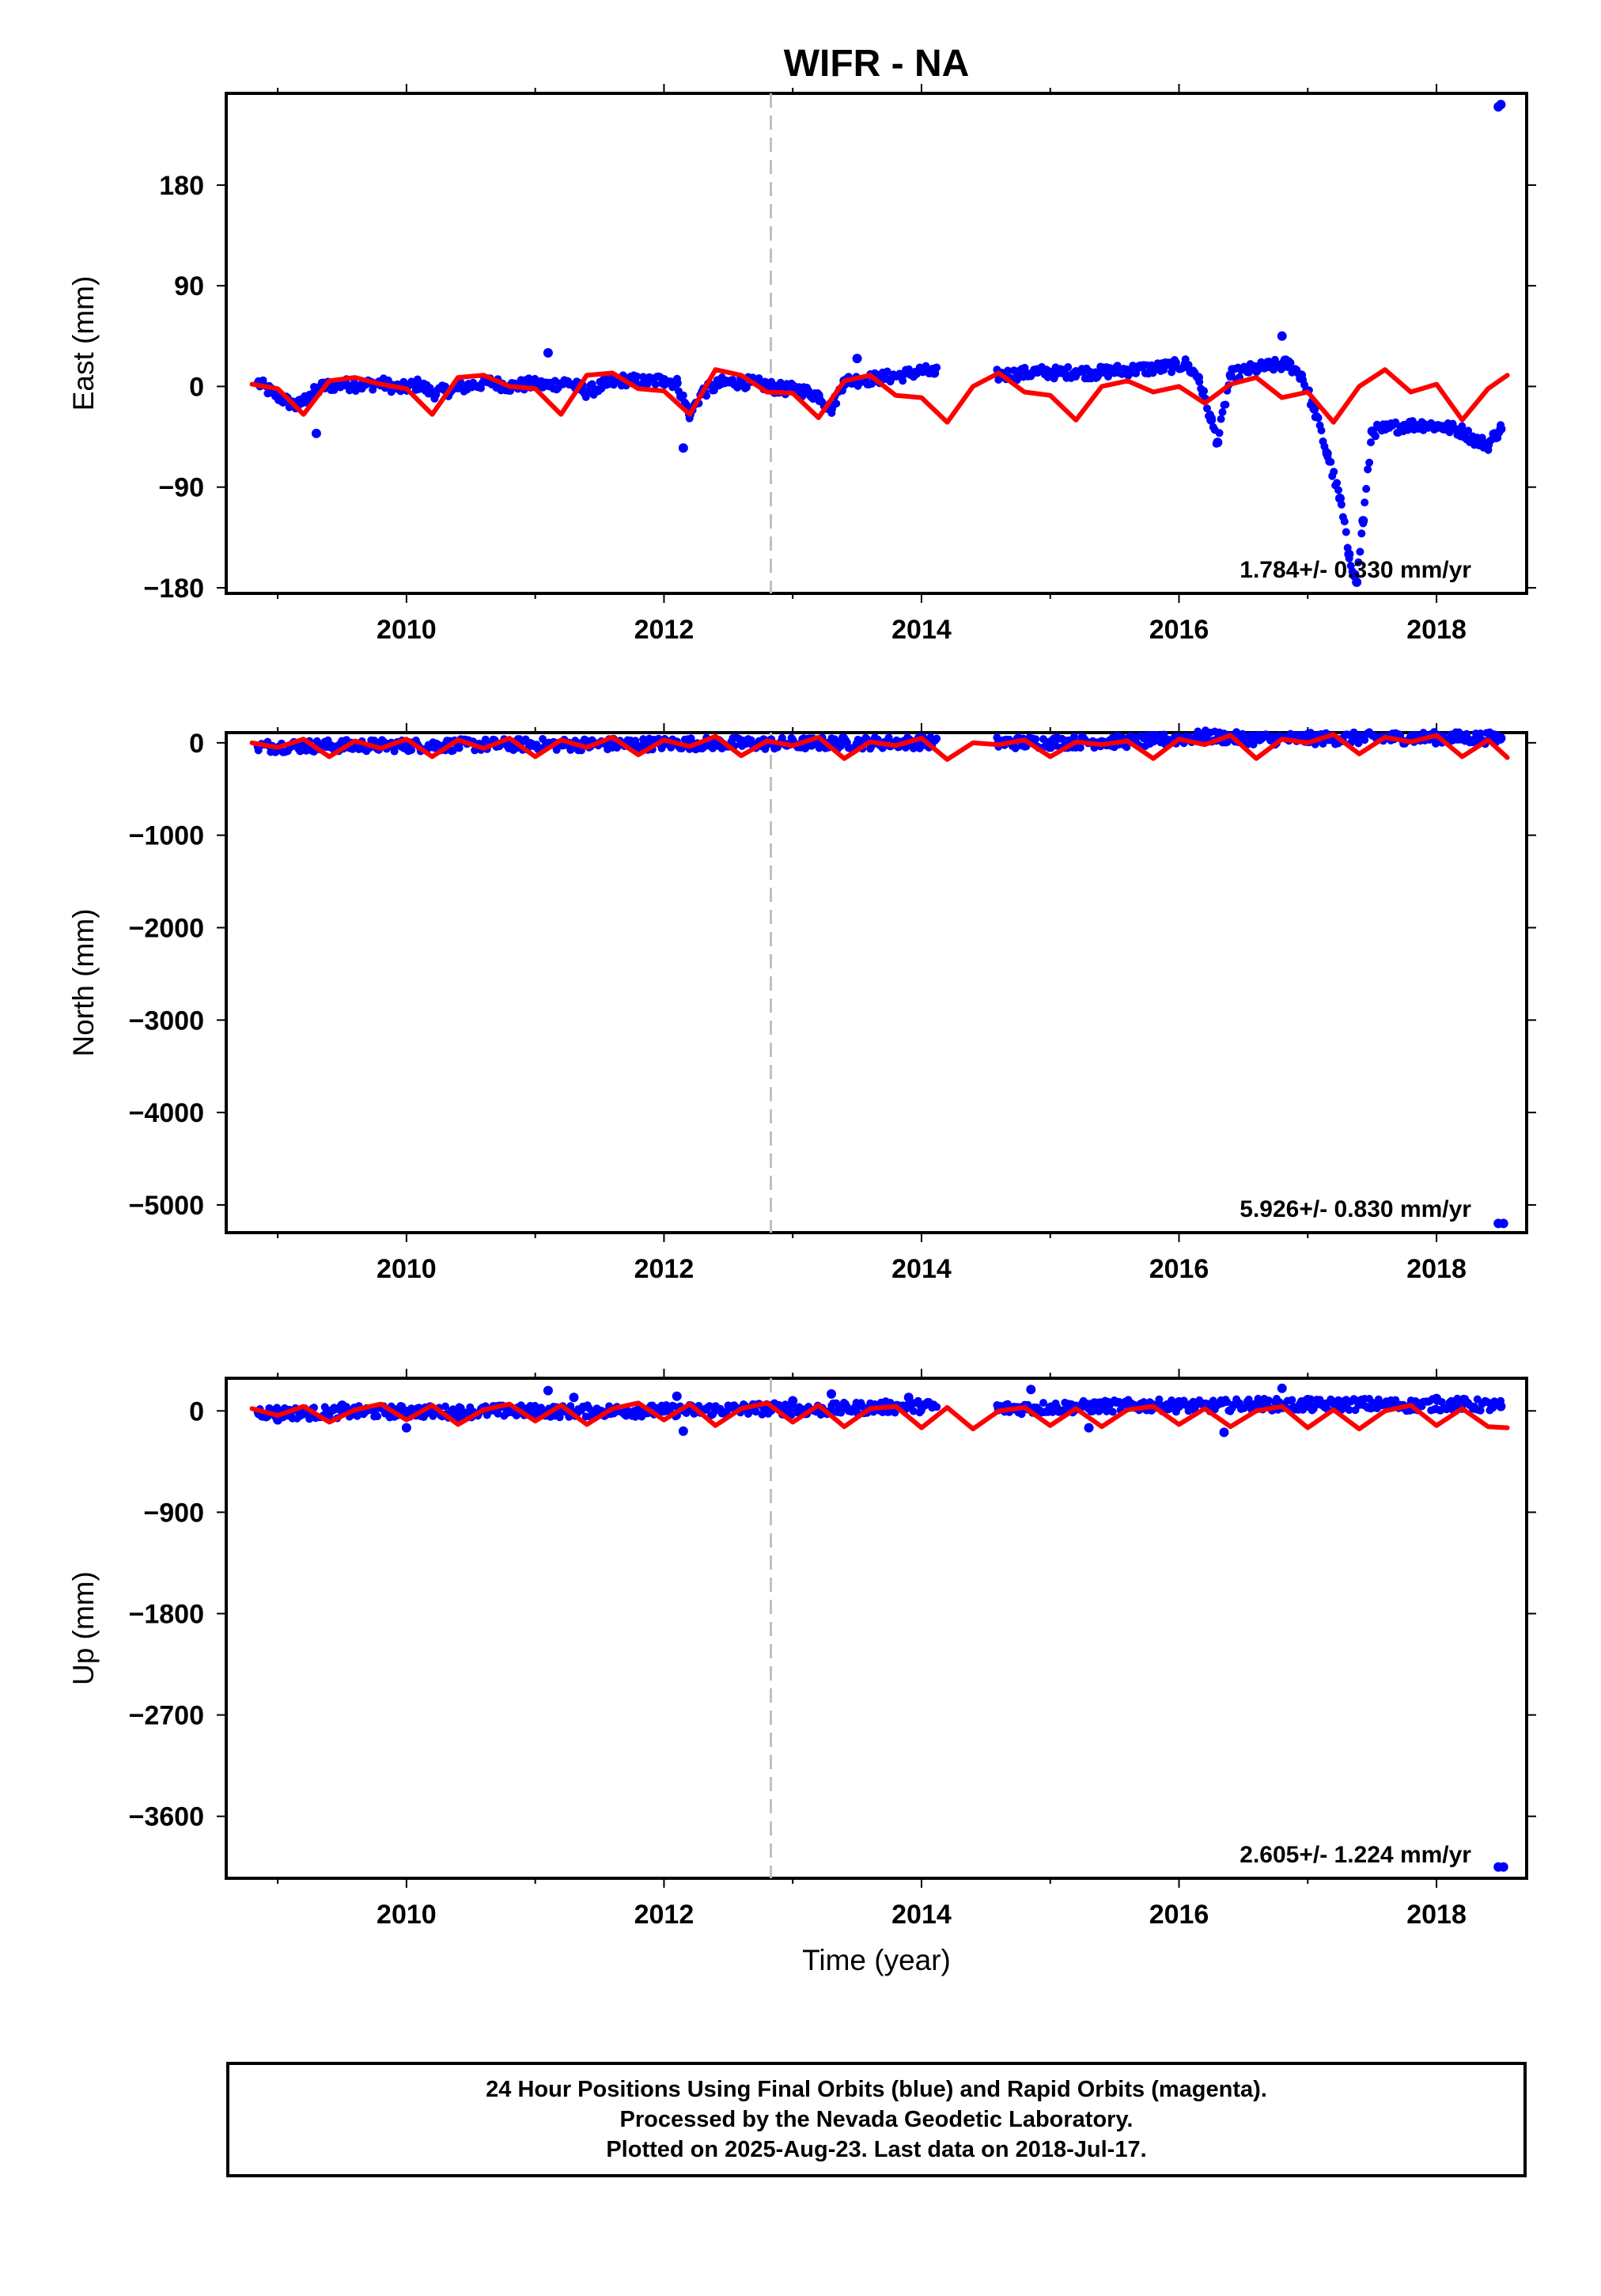 This screenshot has width=1601, height=2296. What do you see at coordinates (83, 982) in the screenshot?
I see `north-y-axis-title: North (mm)` at bounding box center [83, 982].